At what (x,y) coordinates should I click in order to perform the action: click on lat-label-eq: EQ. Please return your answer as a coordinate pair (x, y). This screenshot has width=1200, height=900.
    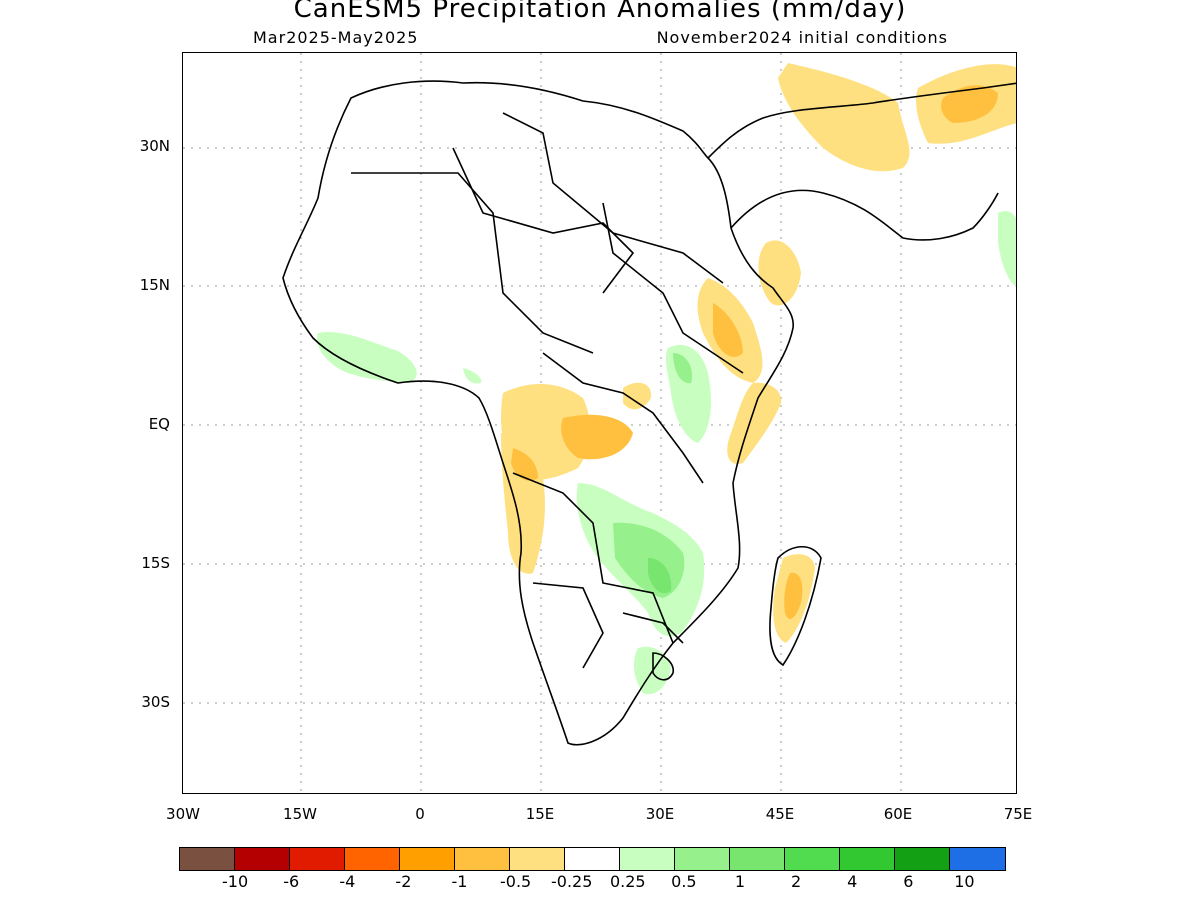
    Looking at the image, I should click on (159, 424).